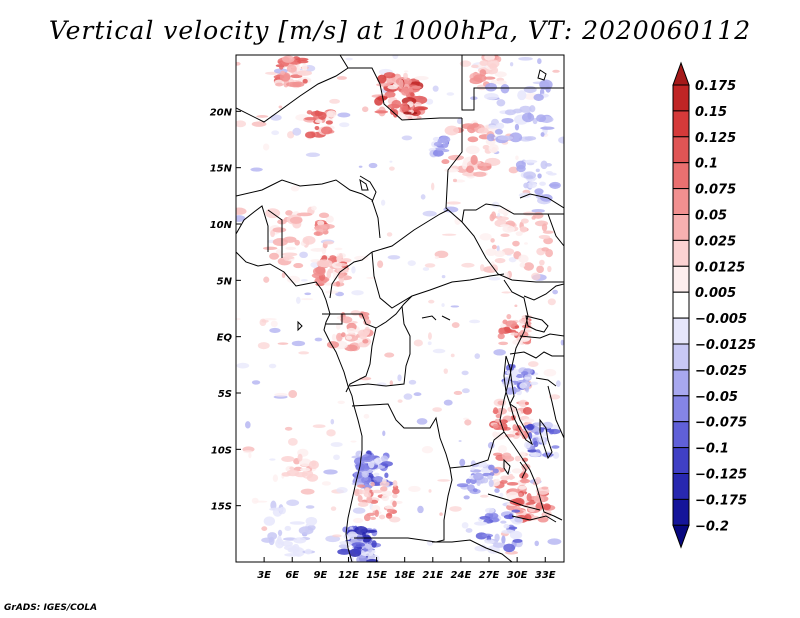 The width and height of the screenshot is (800, 618). Describe the element at coordinates (721, 423) in the screenshot. I see `colorbar-label: −0.075` at that location.